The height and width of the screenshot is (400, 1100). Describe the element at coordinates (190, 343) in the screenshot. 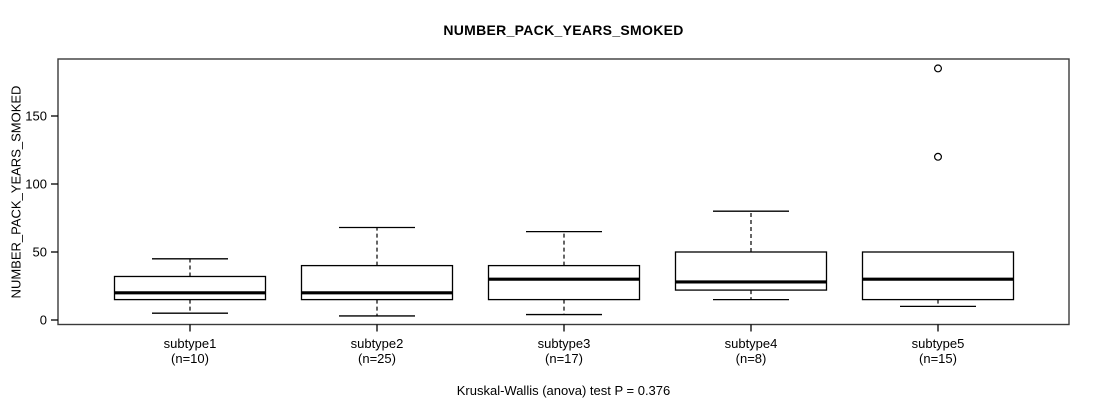

I see `x-category-label: subtype1` at that location.